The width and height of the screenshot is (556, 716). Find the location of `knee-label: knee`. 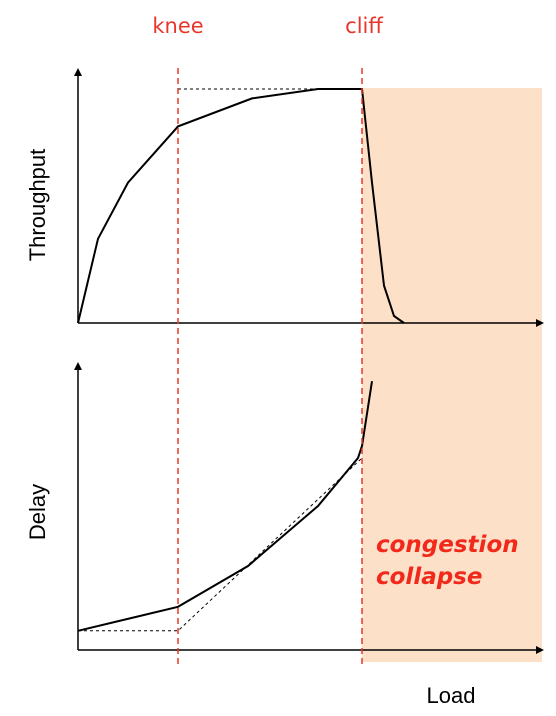

knee-label: knee is located at coordinates (177, 26).